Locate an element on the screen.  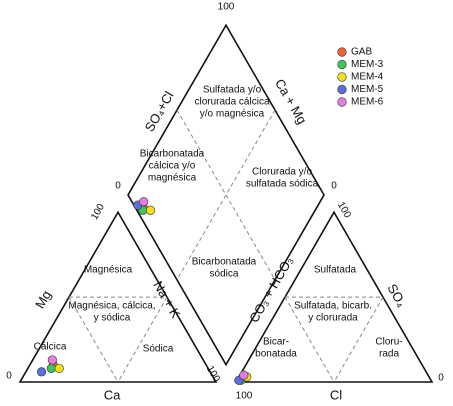
region-label: y/o magnésica is located at coordinates (232, 114).